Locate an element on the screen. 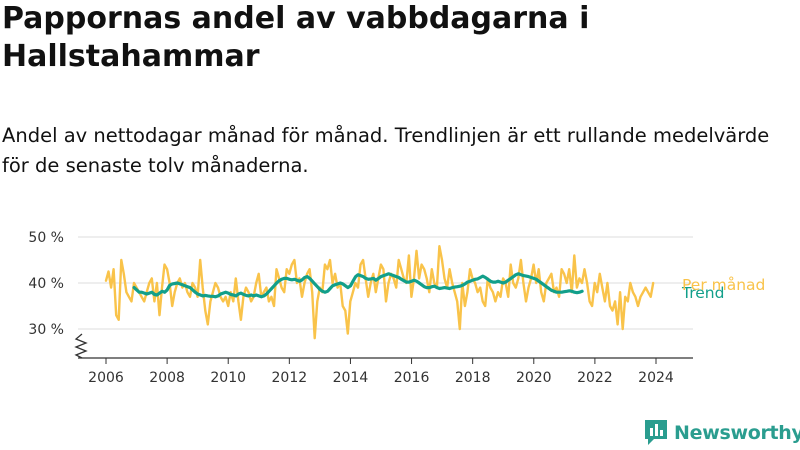 This screenshot has height=450, width=800. brand-logo: Newsworthy is located at coordinates (722, 433).